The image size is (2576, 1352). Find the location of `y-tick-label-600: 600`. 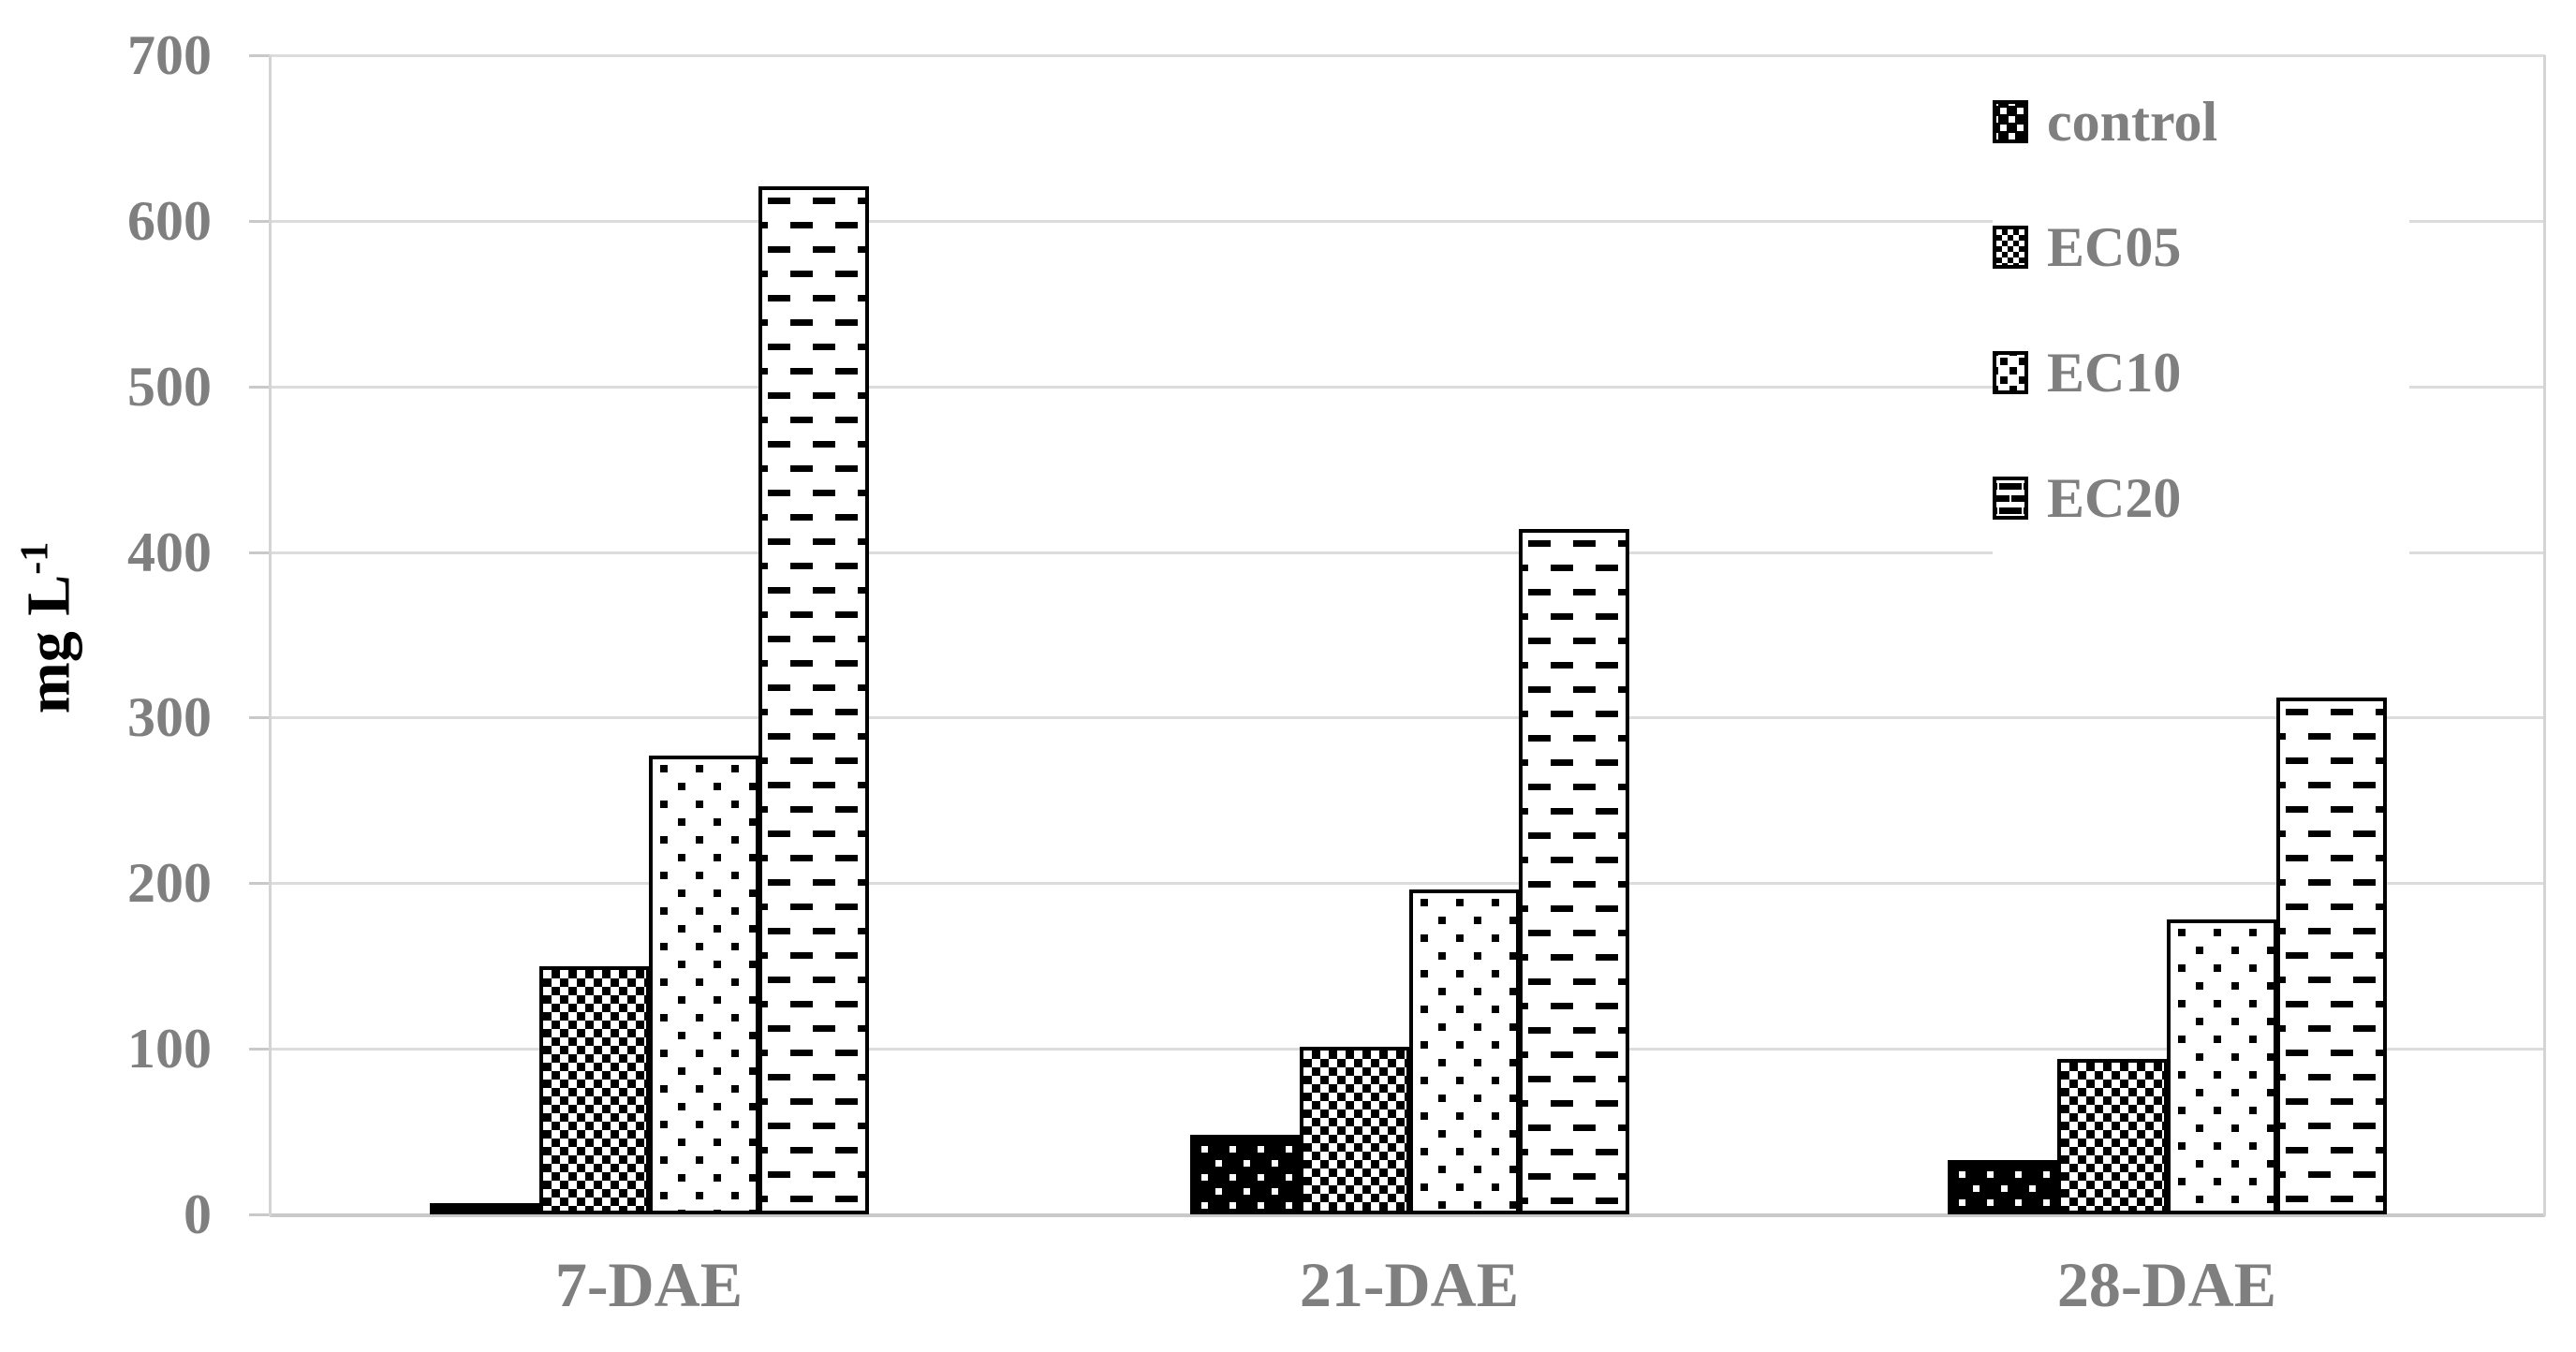

y-tick-label-600: 600 is located at coordinates (169, 220).